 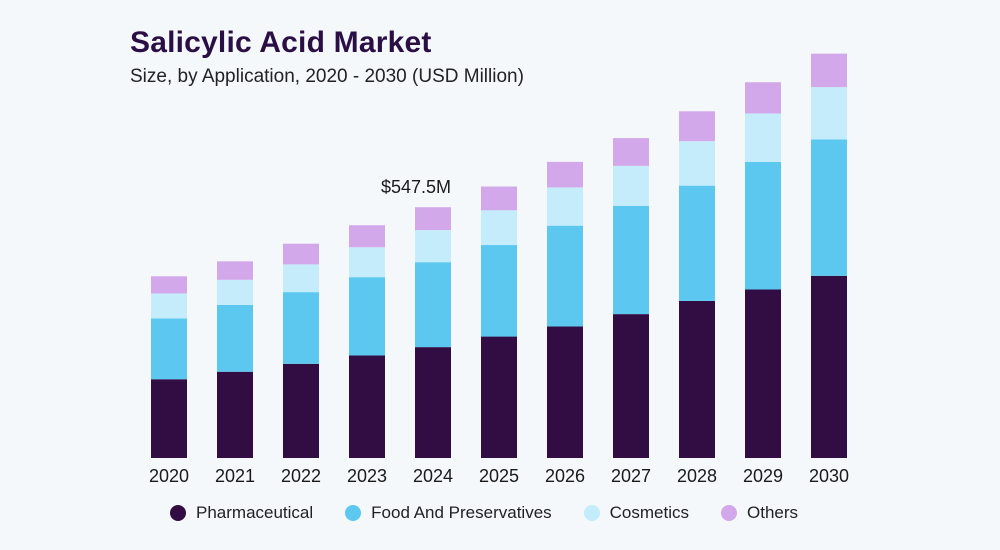 I want to click on bar-2027-food-and-preservatives, so click(x=631, y=260).